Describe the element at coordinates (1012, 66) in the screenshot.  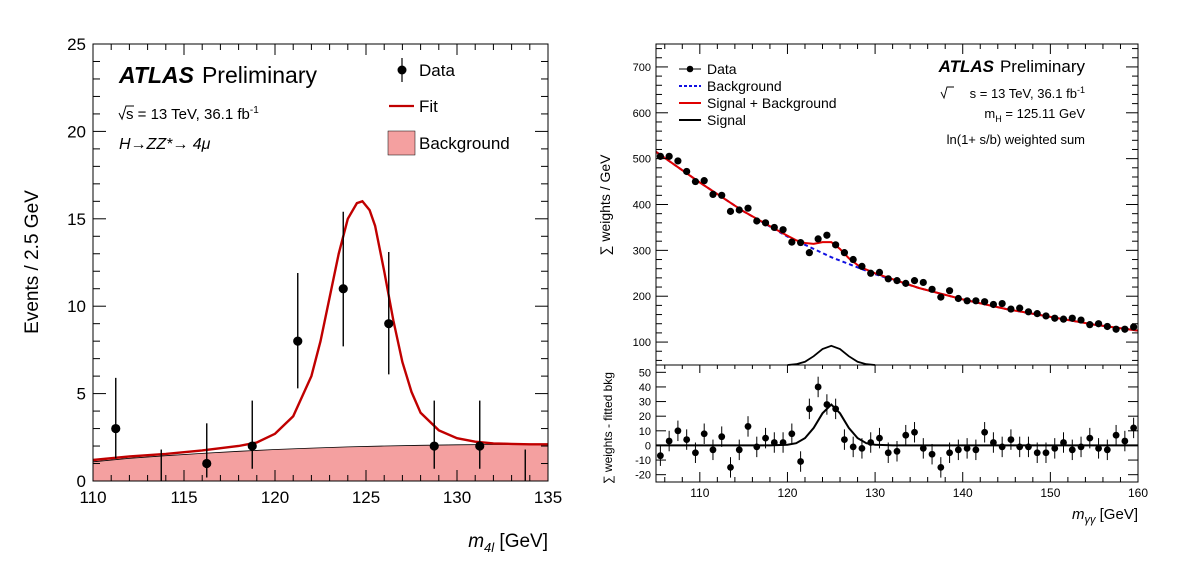
I see `right-atlas-label: ATLAS Preliminary` at that location.